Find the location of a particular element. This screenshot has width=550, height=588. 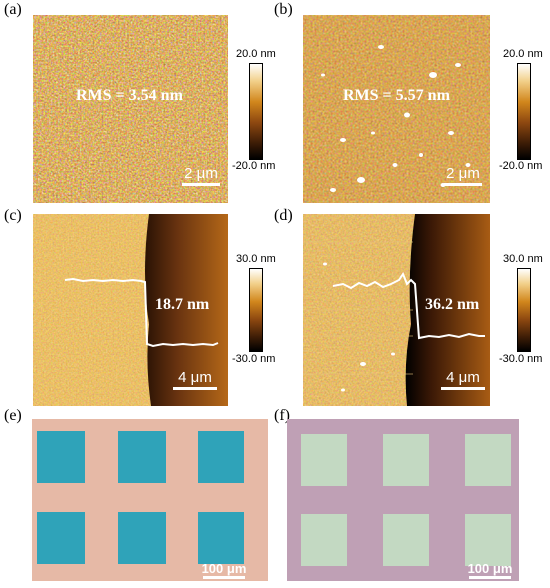

panel-label-d: (d) is located at coordinates (283, 215).